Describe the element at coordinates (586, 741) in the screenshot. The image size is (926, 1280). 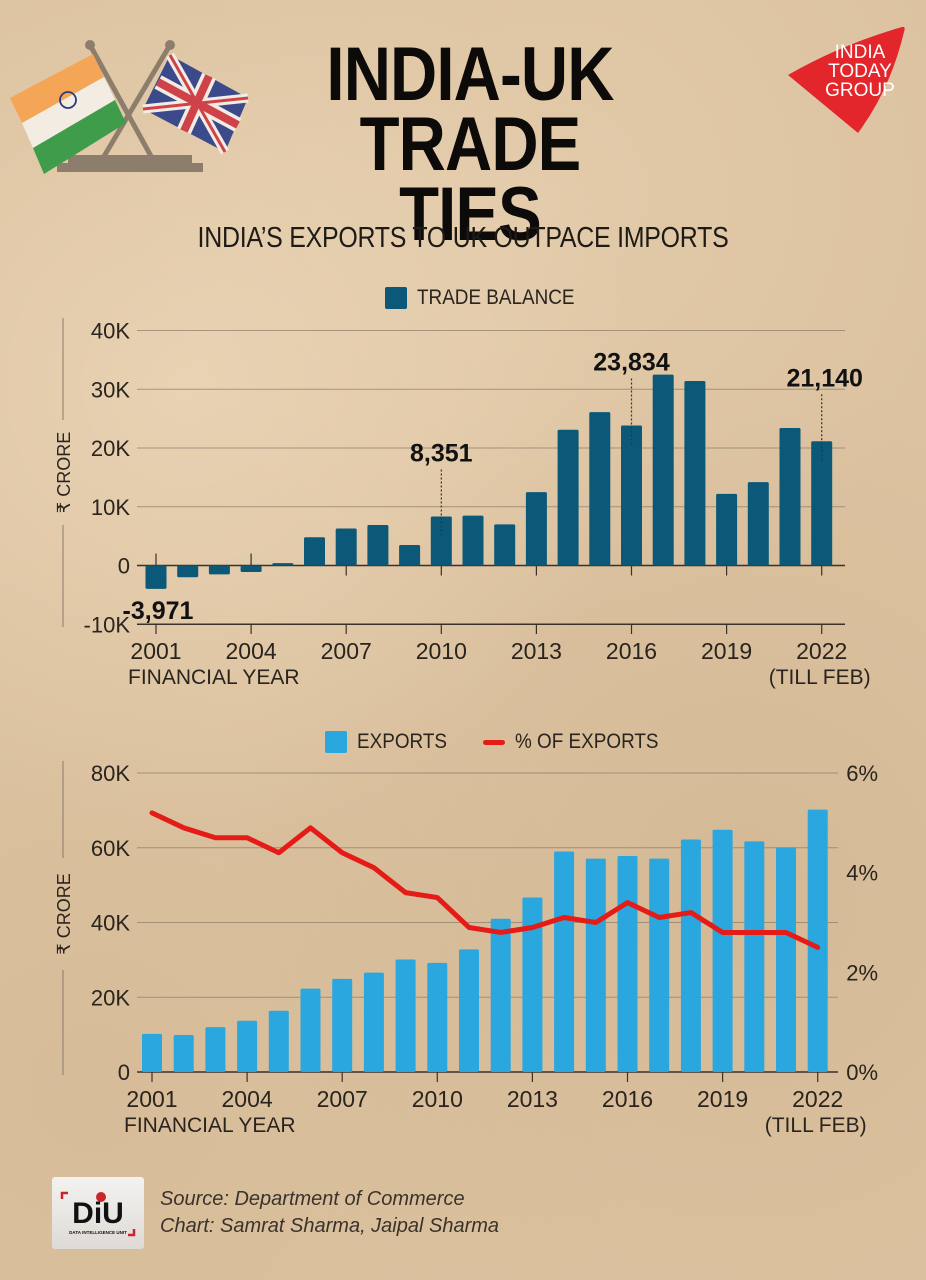
I see `legend-label-percent: % OF EXPORTS` at that location.